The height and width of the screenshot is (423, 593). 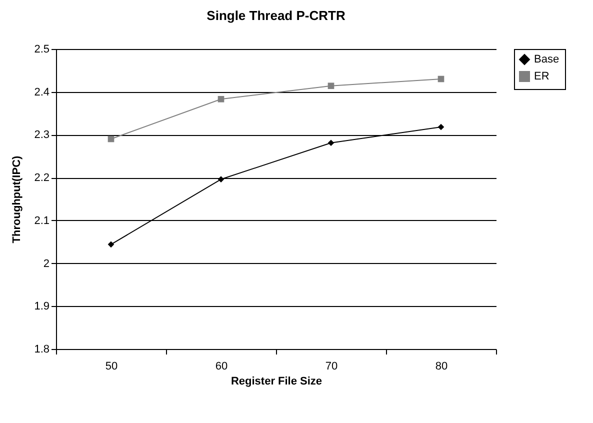 What do you see at coordinates (42, 350) in the screenshot?
I see `y-tick-label: 1.8` at bounding box center [42, 350].